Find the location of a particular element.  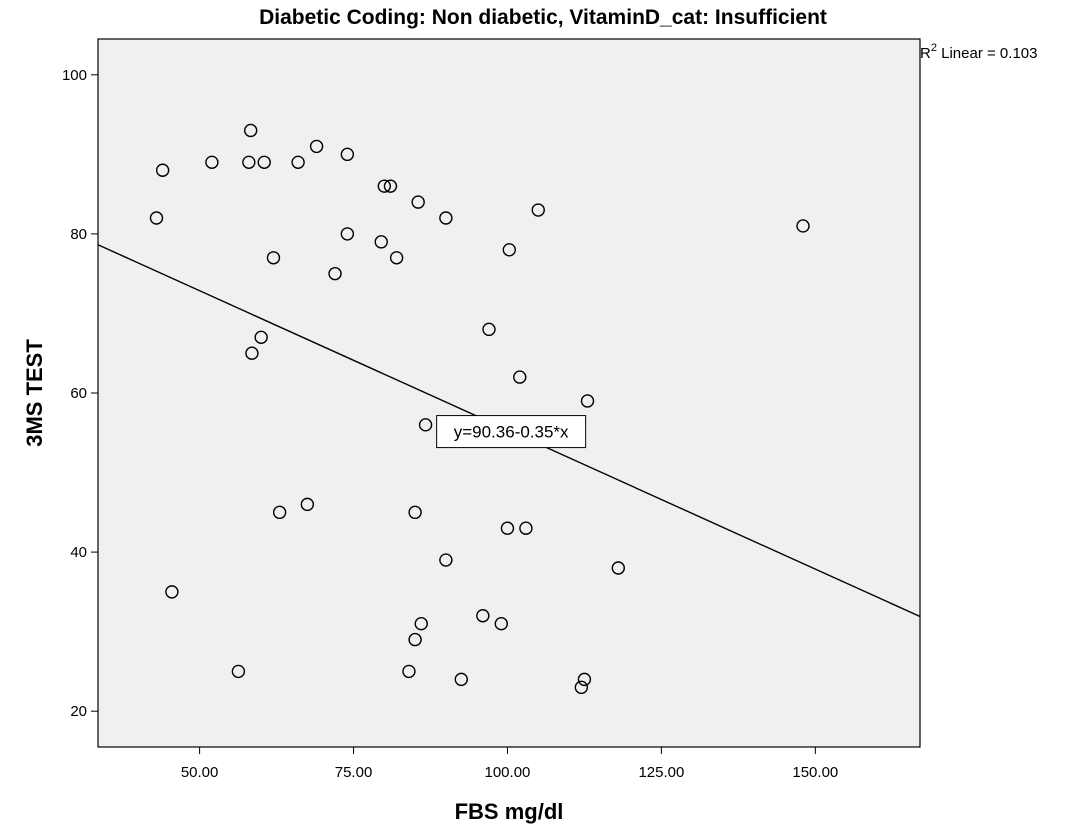

x-tick-label: 50.00 is located at coordinates (200, 772).